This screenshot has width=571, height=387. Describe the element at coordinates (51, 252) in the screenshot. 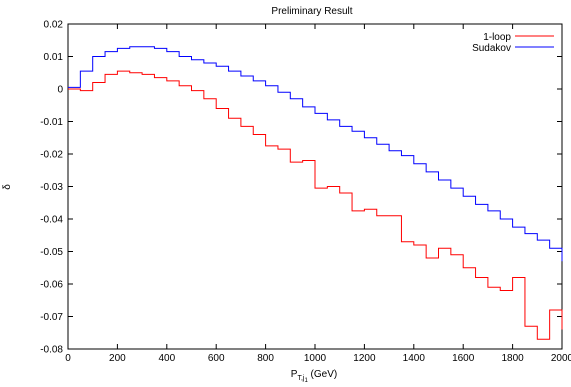

I see `y-tick-label: -0.05` at that location.